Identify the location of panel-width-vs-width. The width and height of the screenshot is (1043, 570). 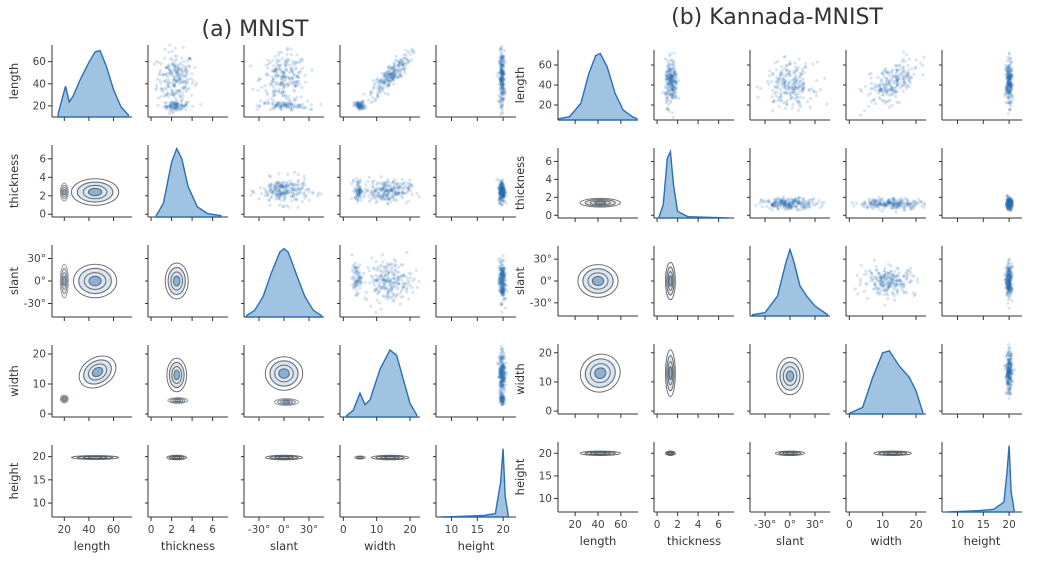
(378, 383).